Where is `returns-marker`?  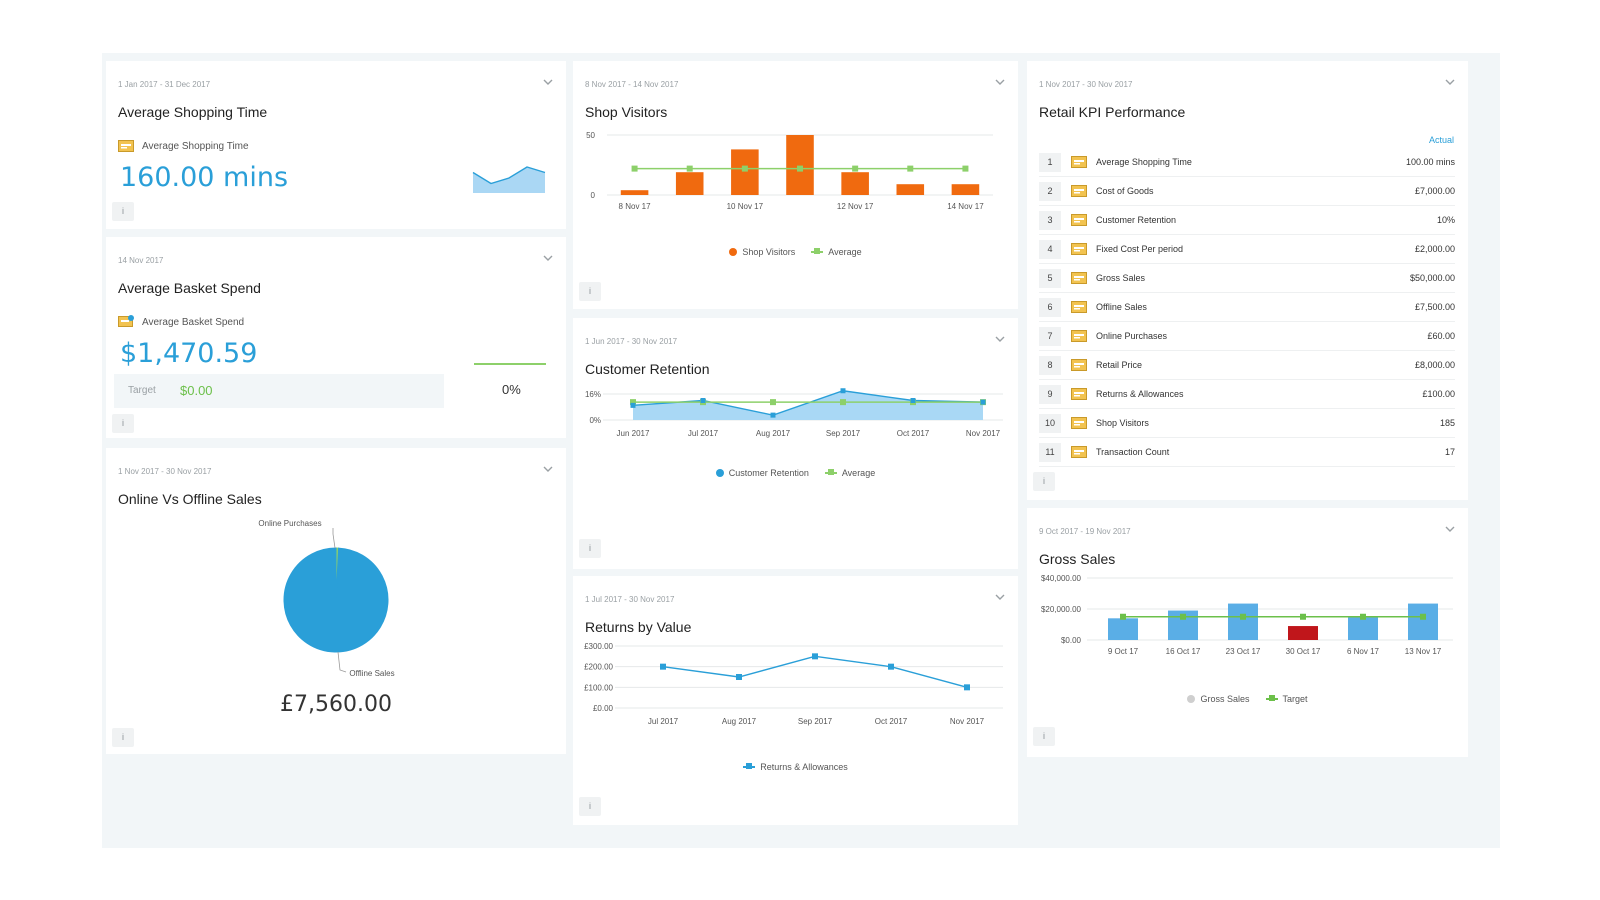
returns-marker is located at coordinates (739, 677).